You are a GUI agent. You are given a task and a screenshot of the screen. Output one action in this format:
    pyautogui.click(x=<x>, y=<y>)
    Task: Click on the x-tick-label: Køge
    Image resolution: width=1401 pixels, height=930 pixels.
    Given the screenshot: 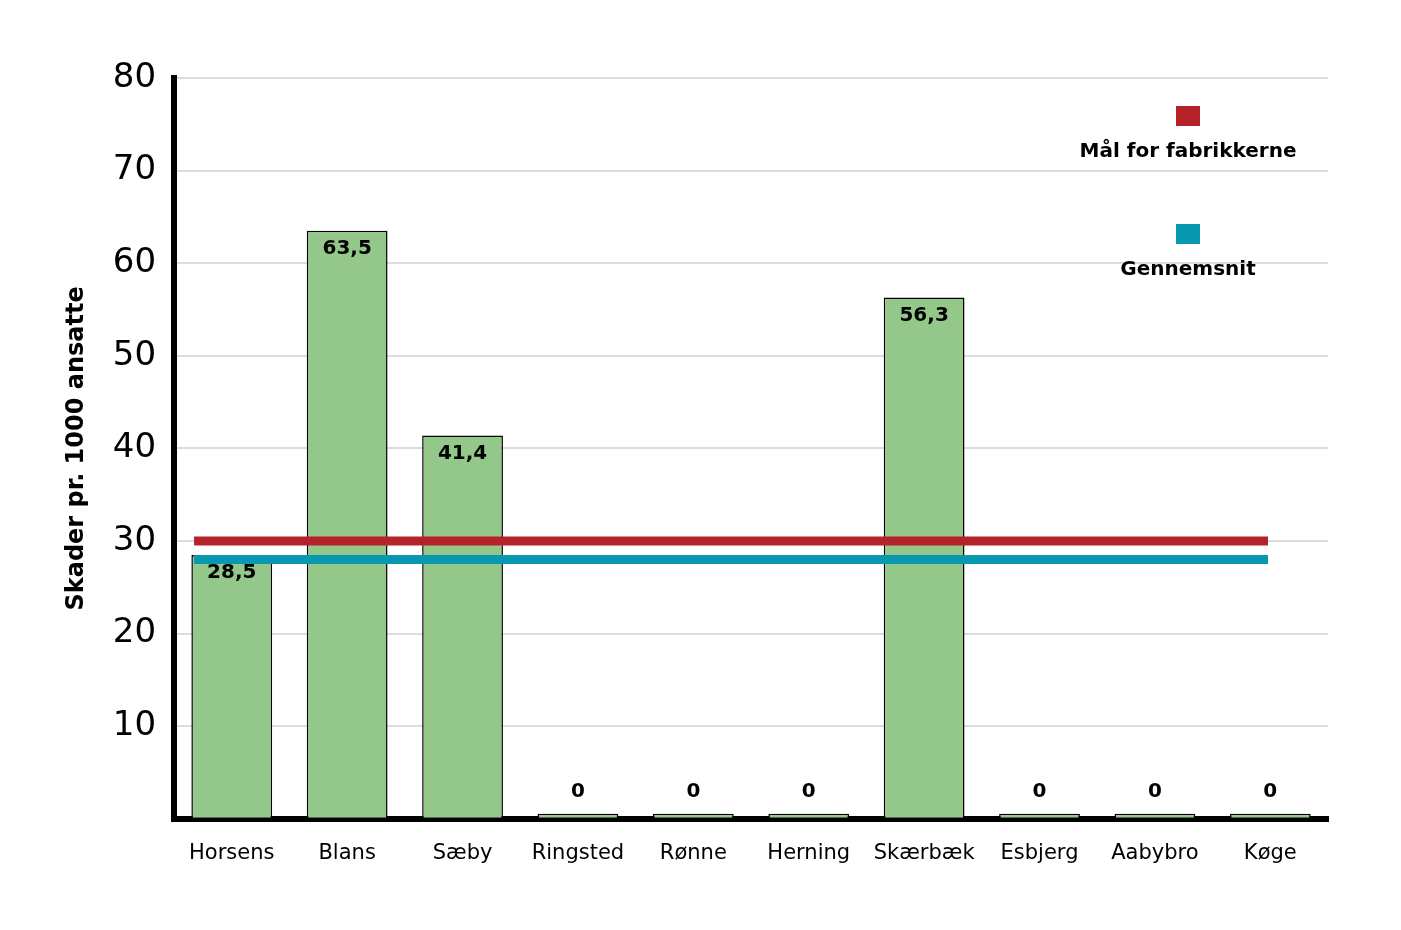 What is the action you would take?
    pyautogui.click(x=1270, y=851)
    